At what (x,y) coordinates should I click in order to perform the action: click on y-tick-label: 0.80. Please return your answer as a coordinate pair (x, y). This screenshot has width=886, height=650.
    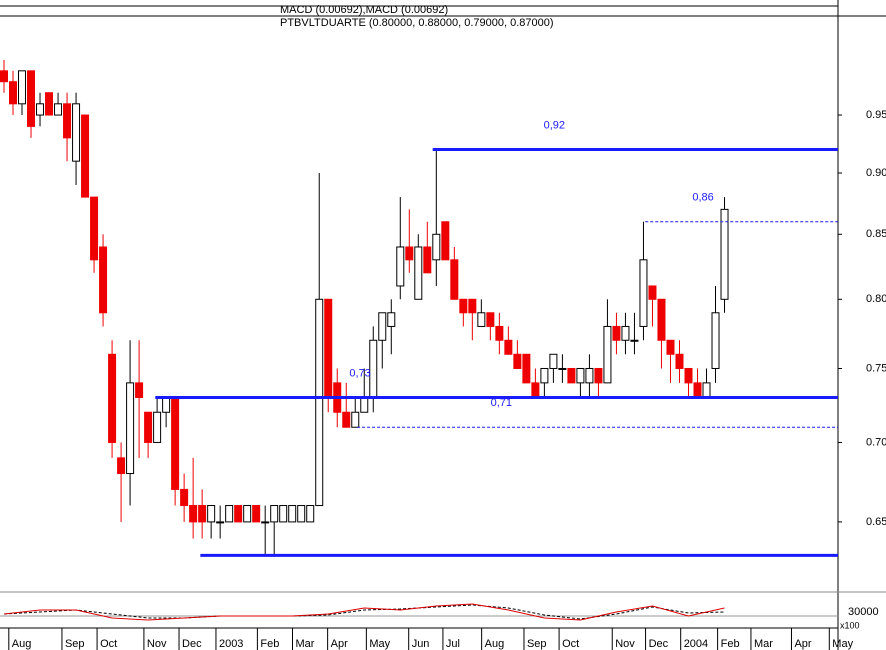
    Looking at the image, I should click on (876, 299).